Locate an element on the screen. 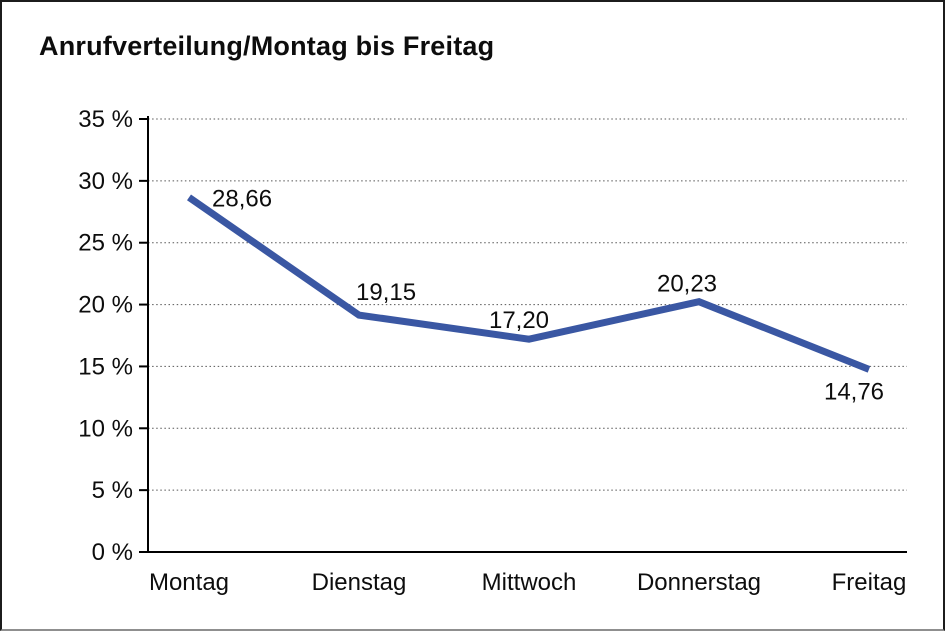 This screenshot has width=945, height=631. x-axis-label: Mittwoch is located at coordinates (529, 582).